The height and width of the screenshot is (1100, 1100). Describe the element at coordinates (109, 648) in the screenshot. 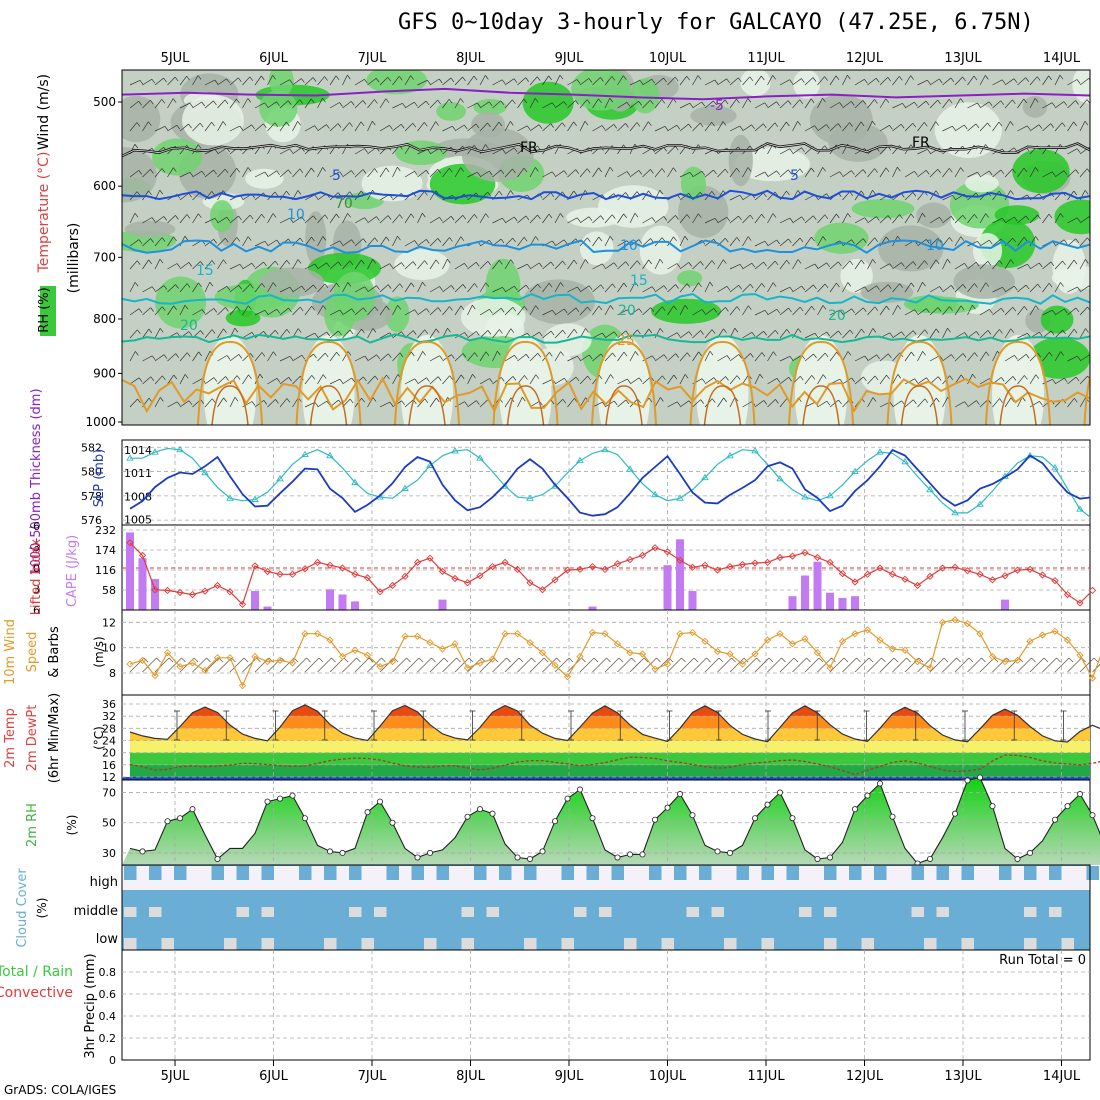

I see `y-tick-label: 10` at that location.